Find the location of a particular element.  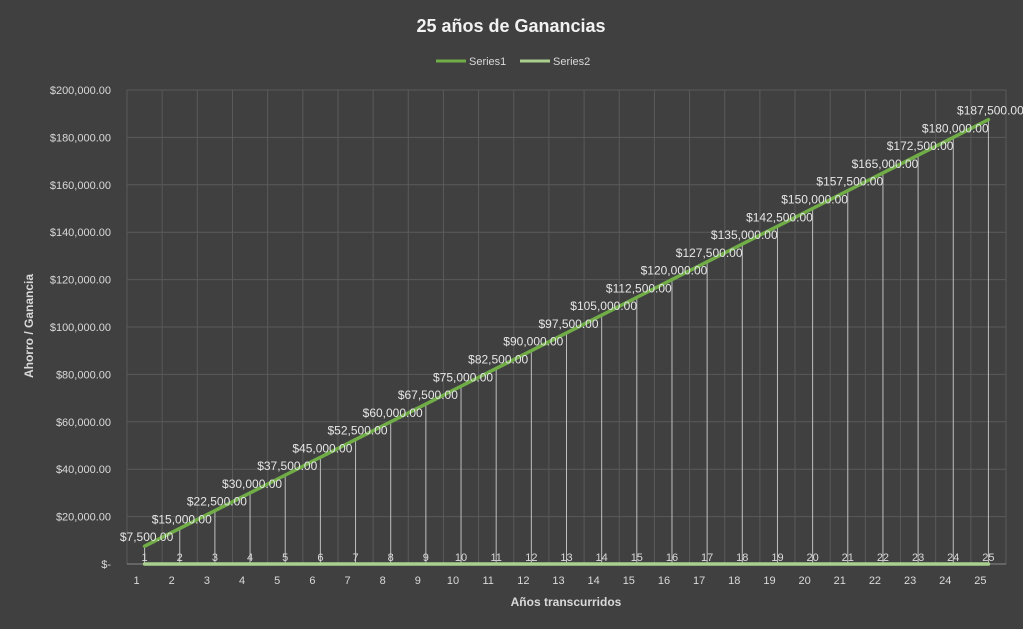

x-tick-label: 13 is located at coordinates (558, 581).